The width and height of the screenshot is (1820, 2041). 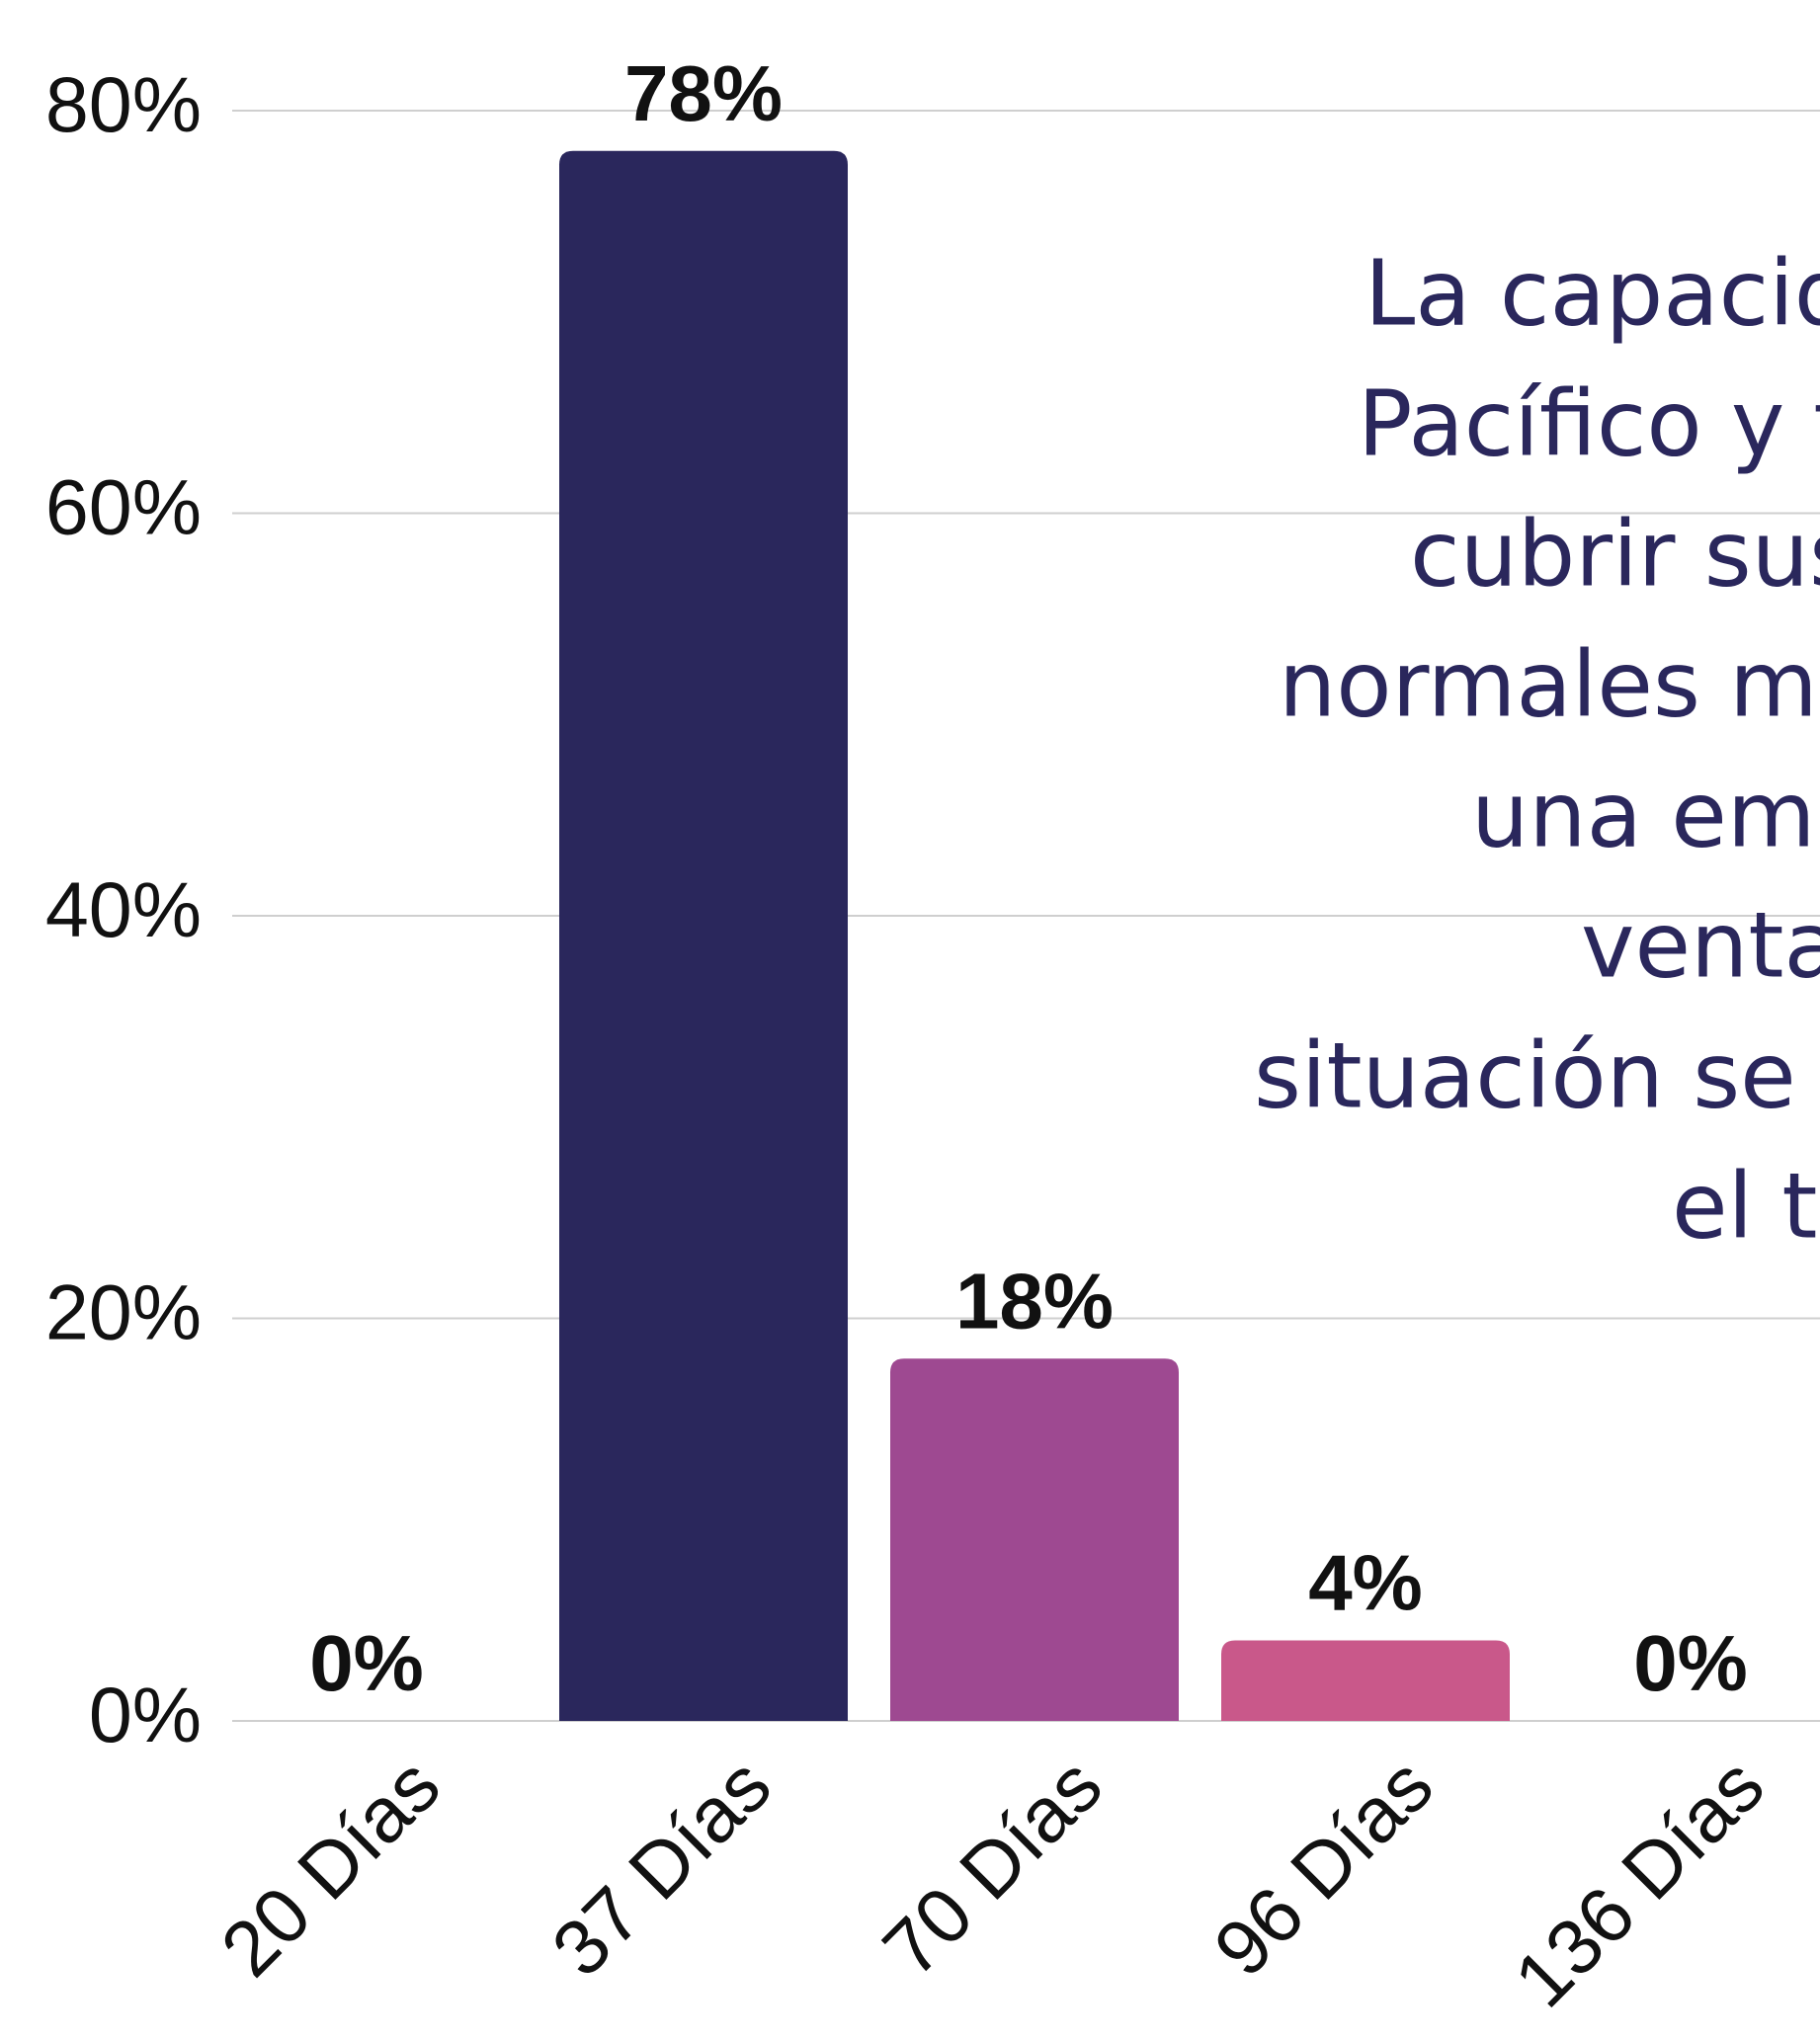 I want to click on y-tick-label: 80%, so click(x=123, y=104).